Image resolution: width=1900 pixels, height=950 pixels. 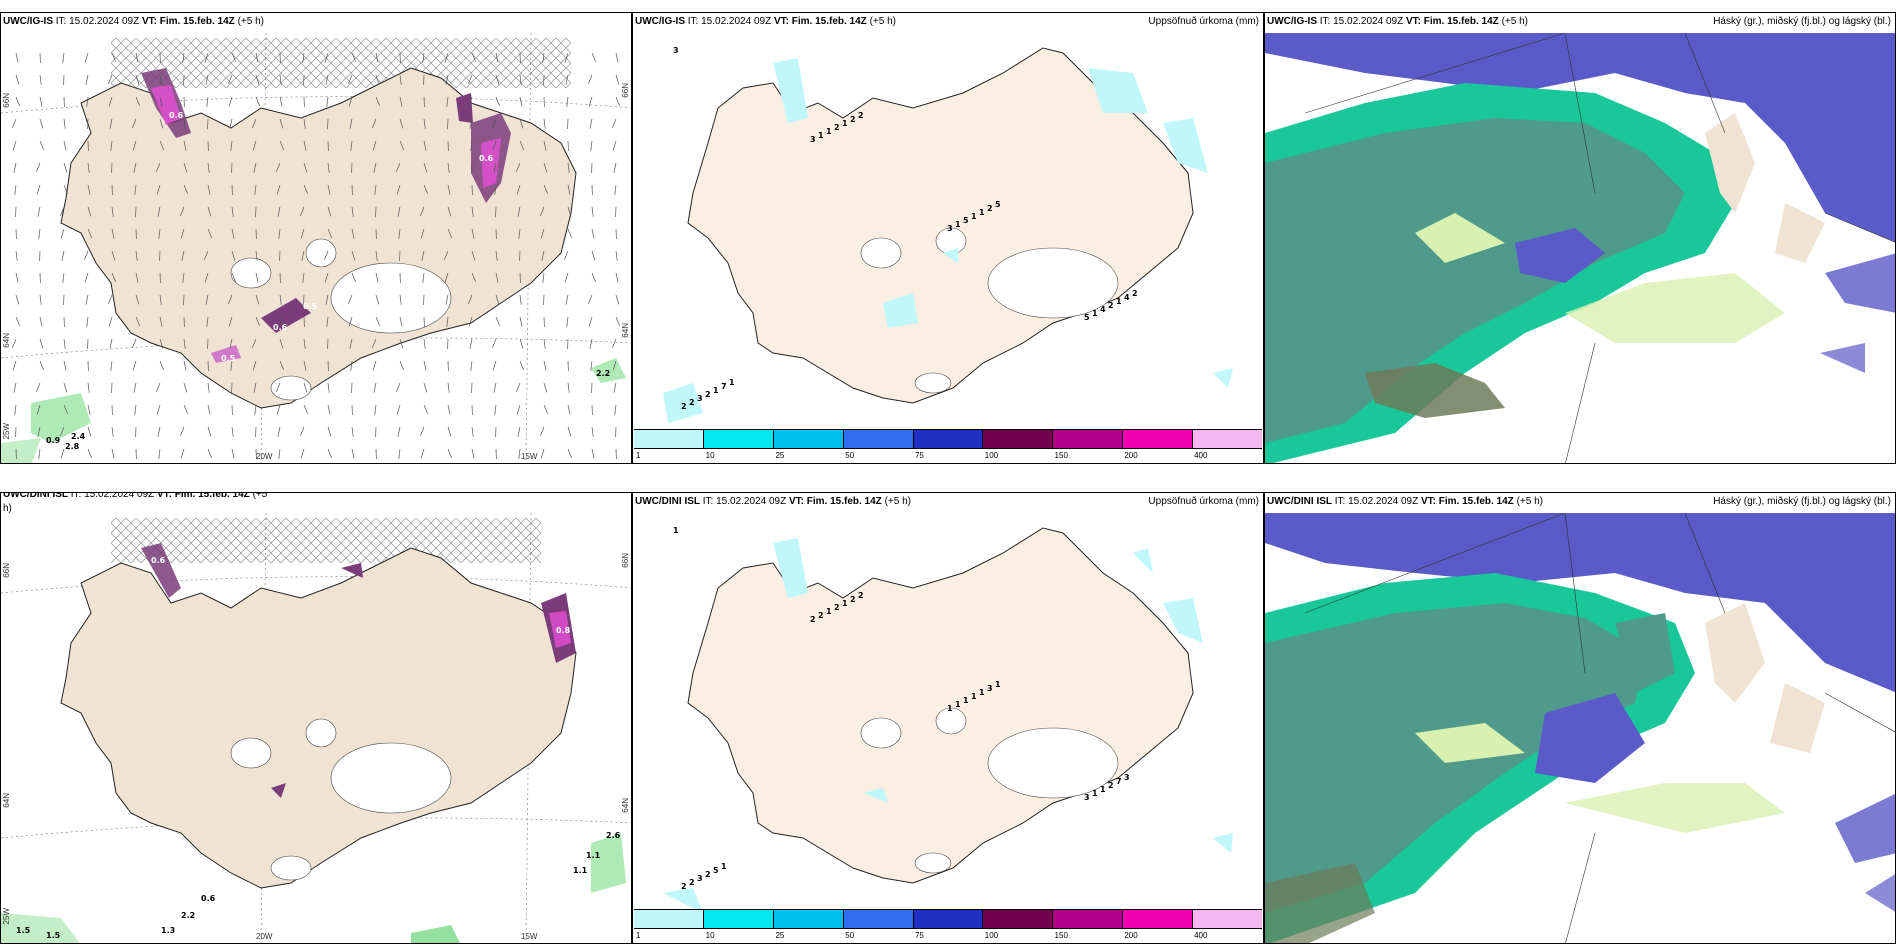 What do you see at coordinates (676, 50) in the screenshot?
I see `precip-label: 3` at bounding box center [676, 50].